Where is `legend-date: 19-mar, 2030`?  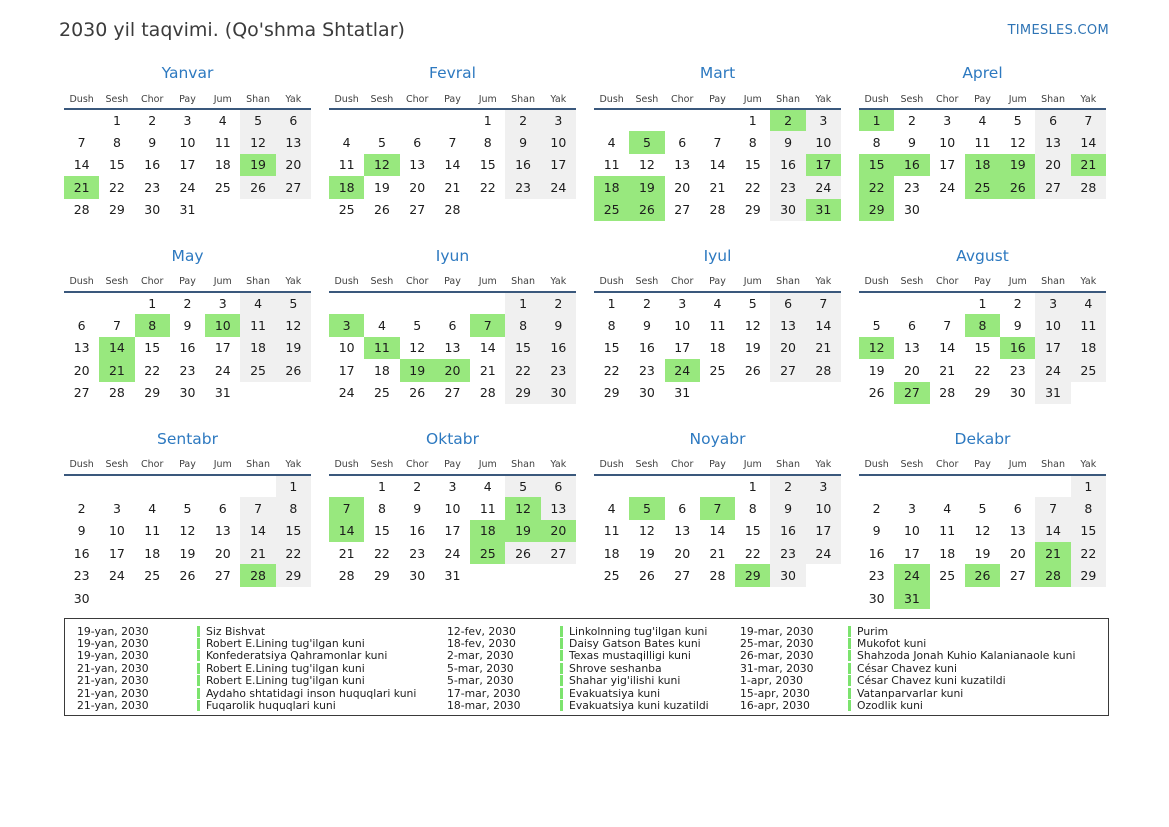
legend-date: 19-mar, 2030 is located at coordinates (777, 631).